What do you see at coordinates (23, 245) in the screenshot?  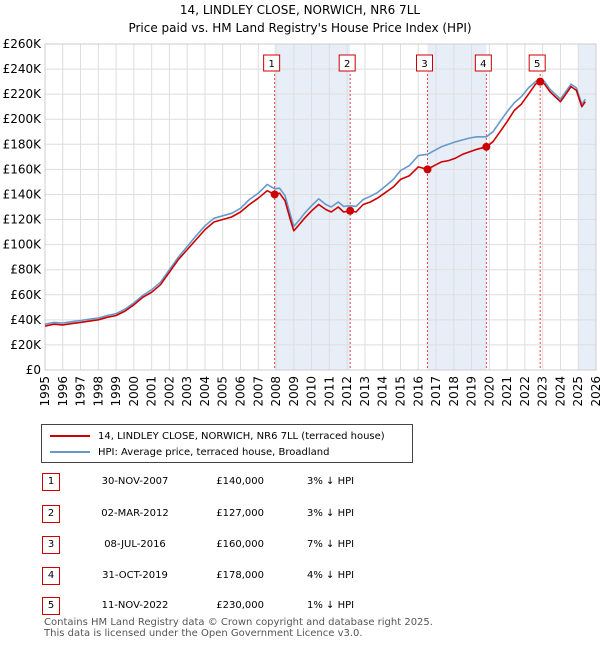 I see `y-tick-label: £100K` at bounding box center [23, 245].